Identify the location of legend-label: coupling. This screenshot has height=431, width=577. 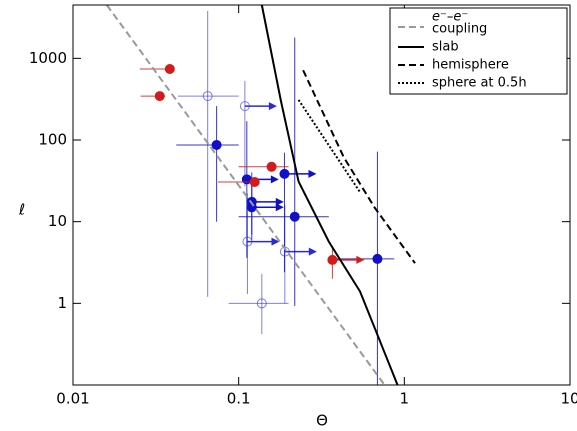
(459, 29).